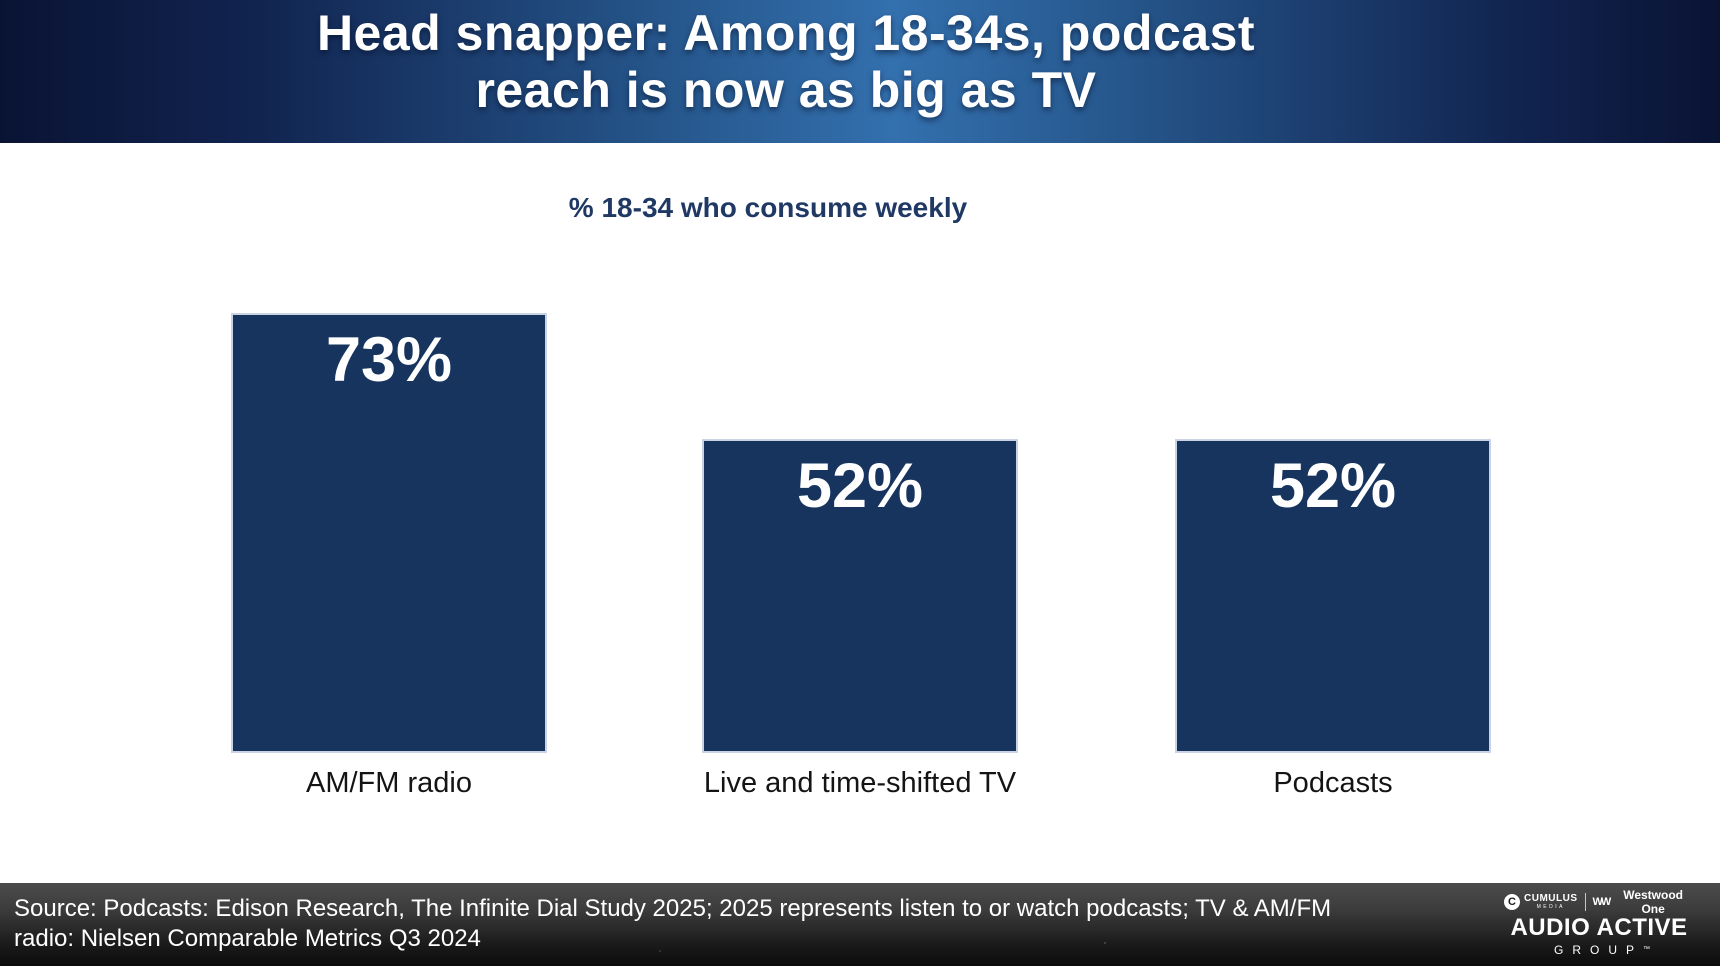 This screenshot has height=966, width=1720. Describe the element at coordinates (1550, 907) in the screenshot. I see `cumulus-media-text: MEDIA` at that location.